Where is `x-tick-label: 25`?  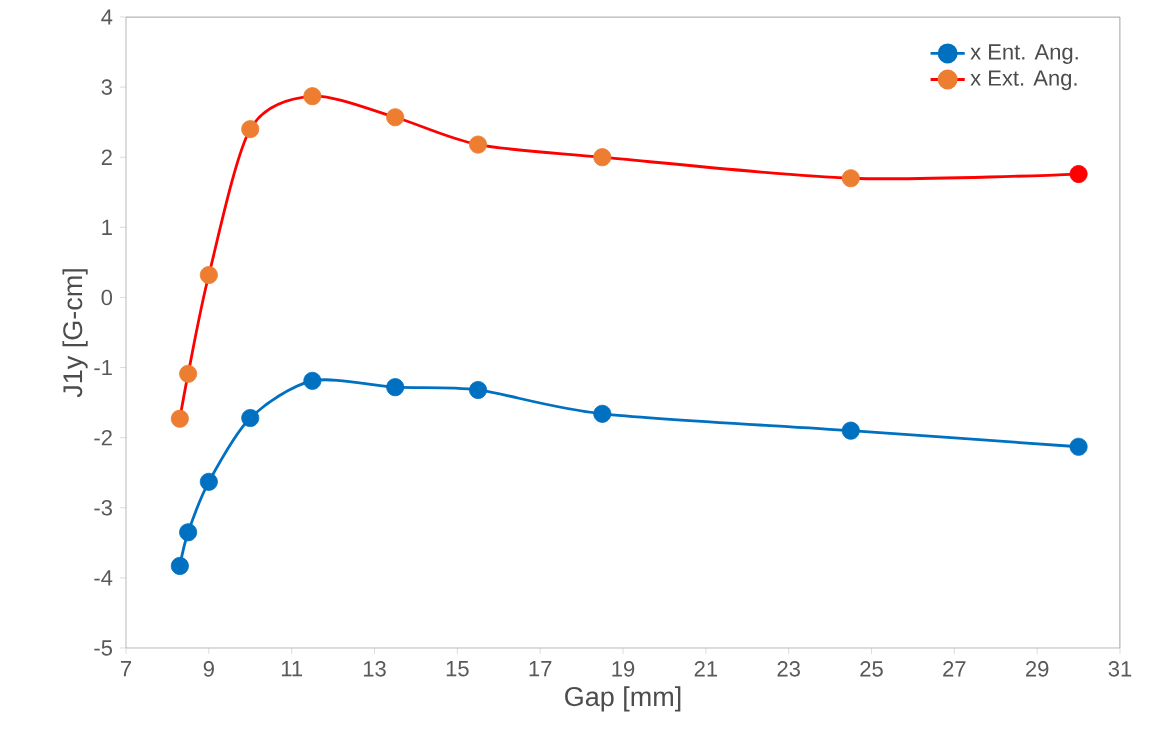 x-tick-label: 25 is located at coordinates (871, 669).